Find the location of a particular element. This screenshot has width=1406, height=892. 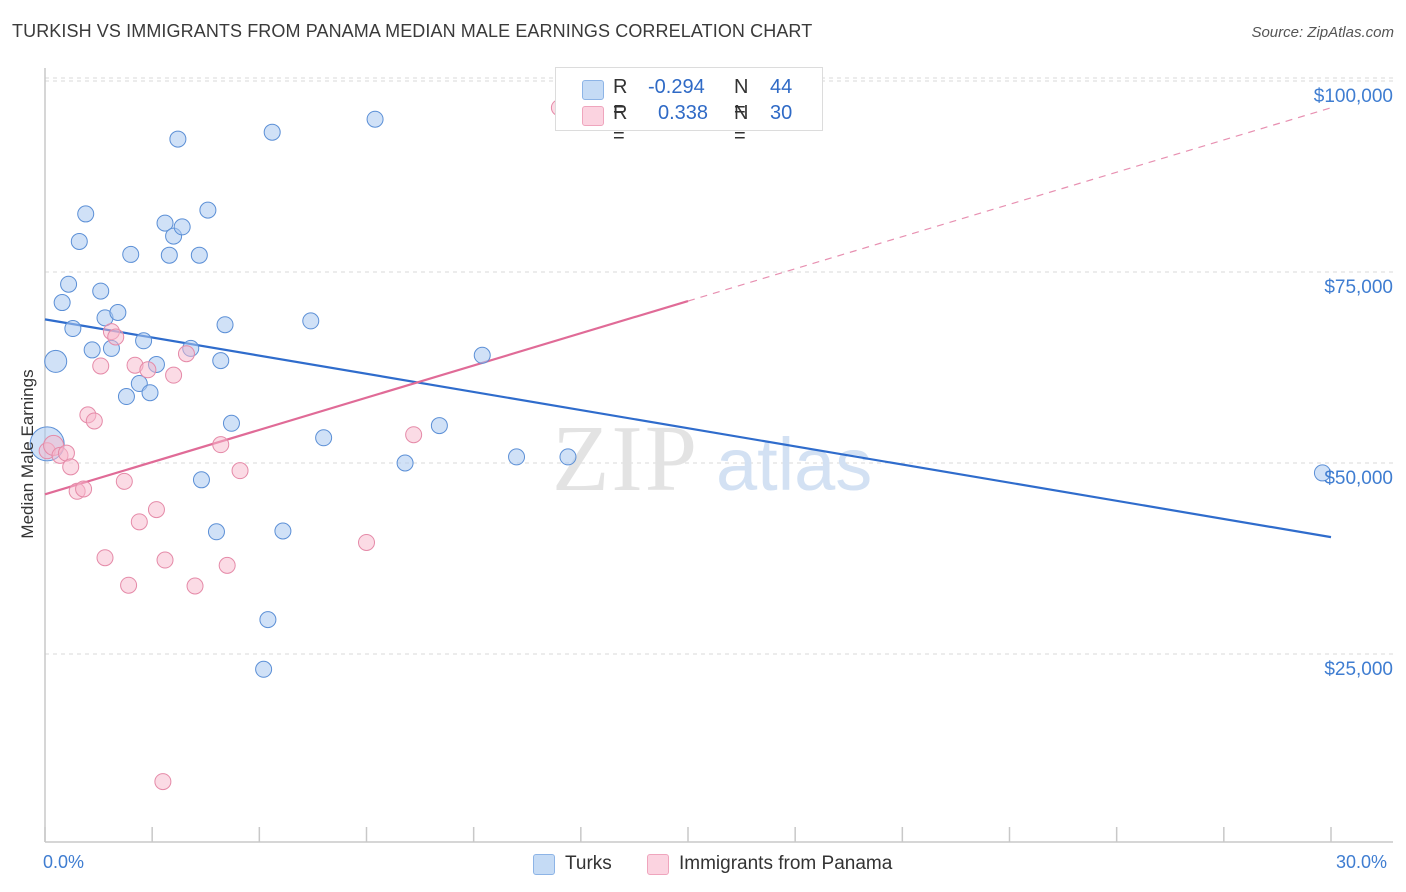

x-tick-label-min: 0.0% is located at coordinates (64, 862).